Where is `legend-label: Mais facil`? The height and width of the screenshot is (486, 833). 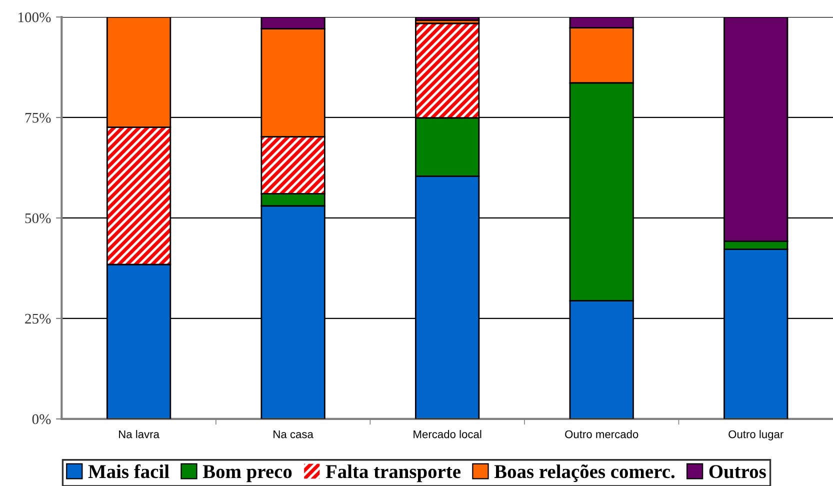 legend-label: Mais facil is located at coordinates (129, 471).